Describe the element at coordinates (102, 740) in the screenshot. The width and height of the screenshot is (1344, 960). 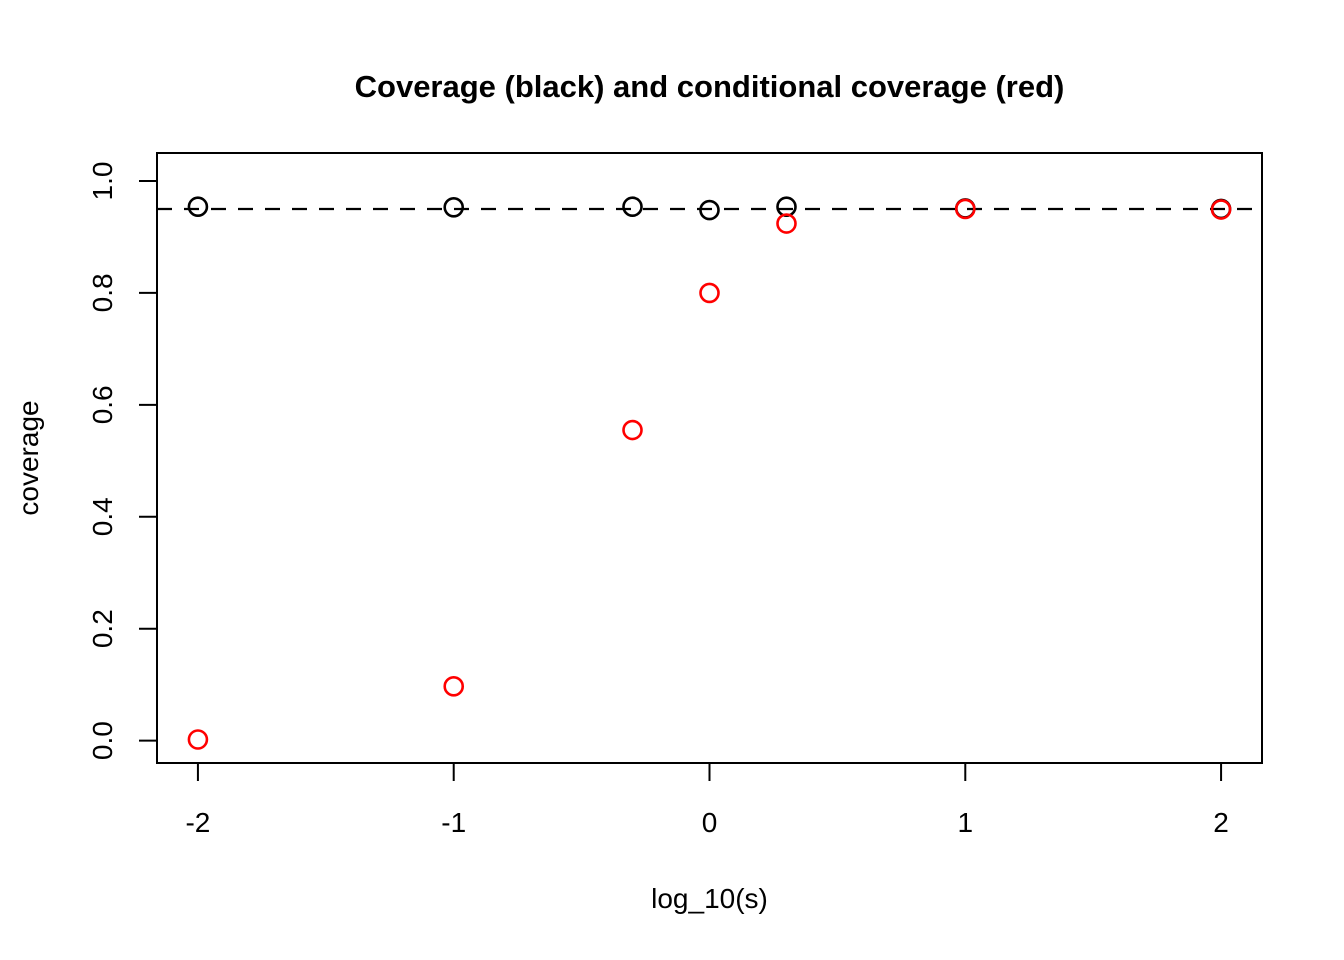
I see `y-tick-label: 0.0` at that location.